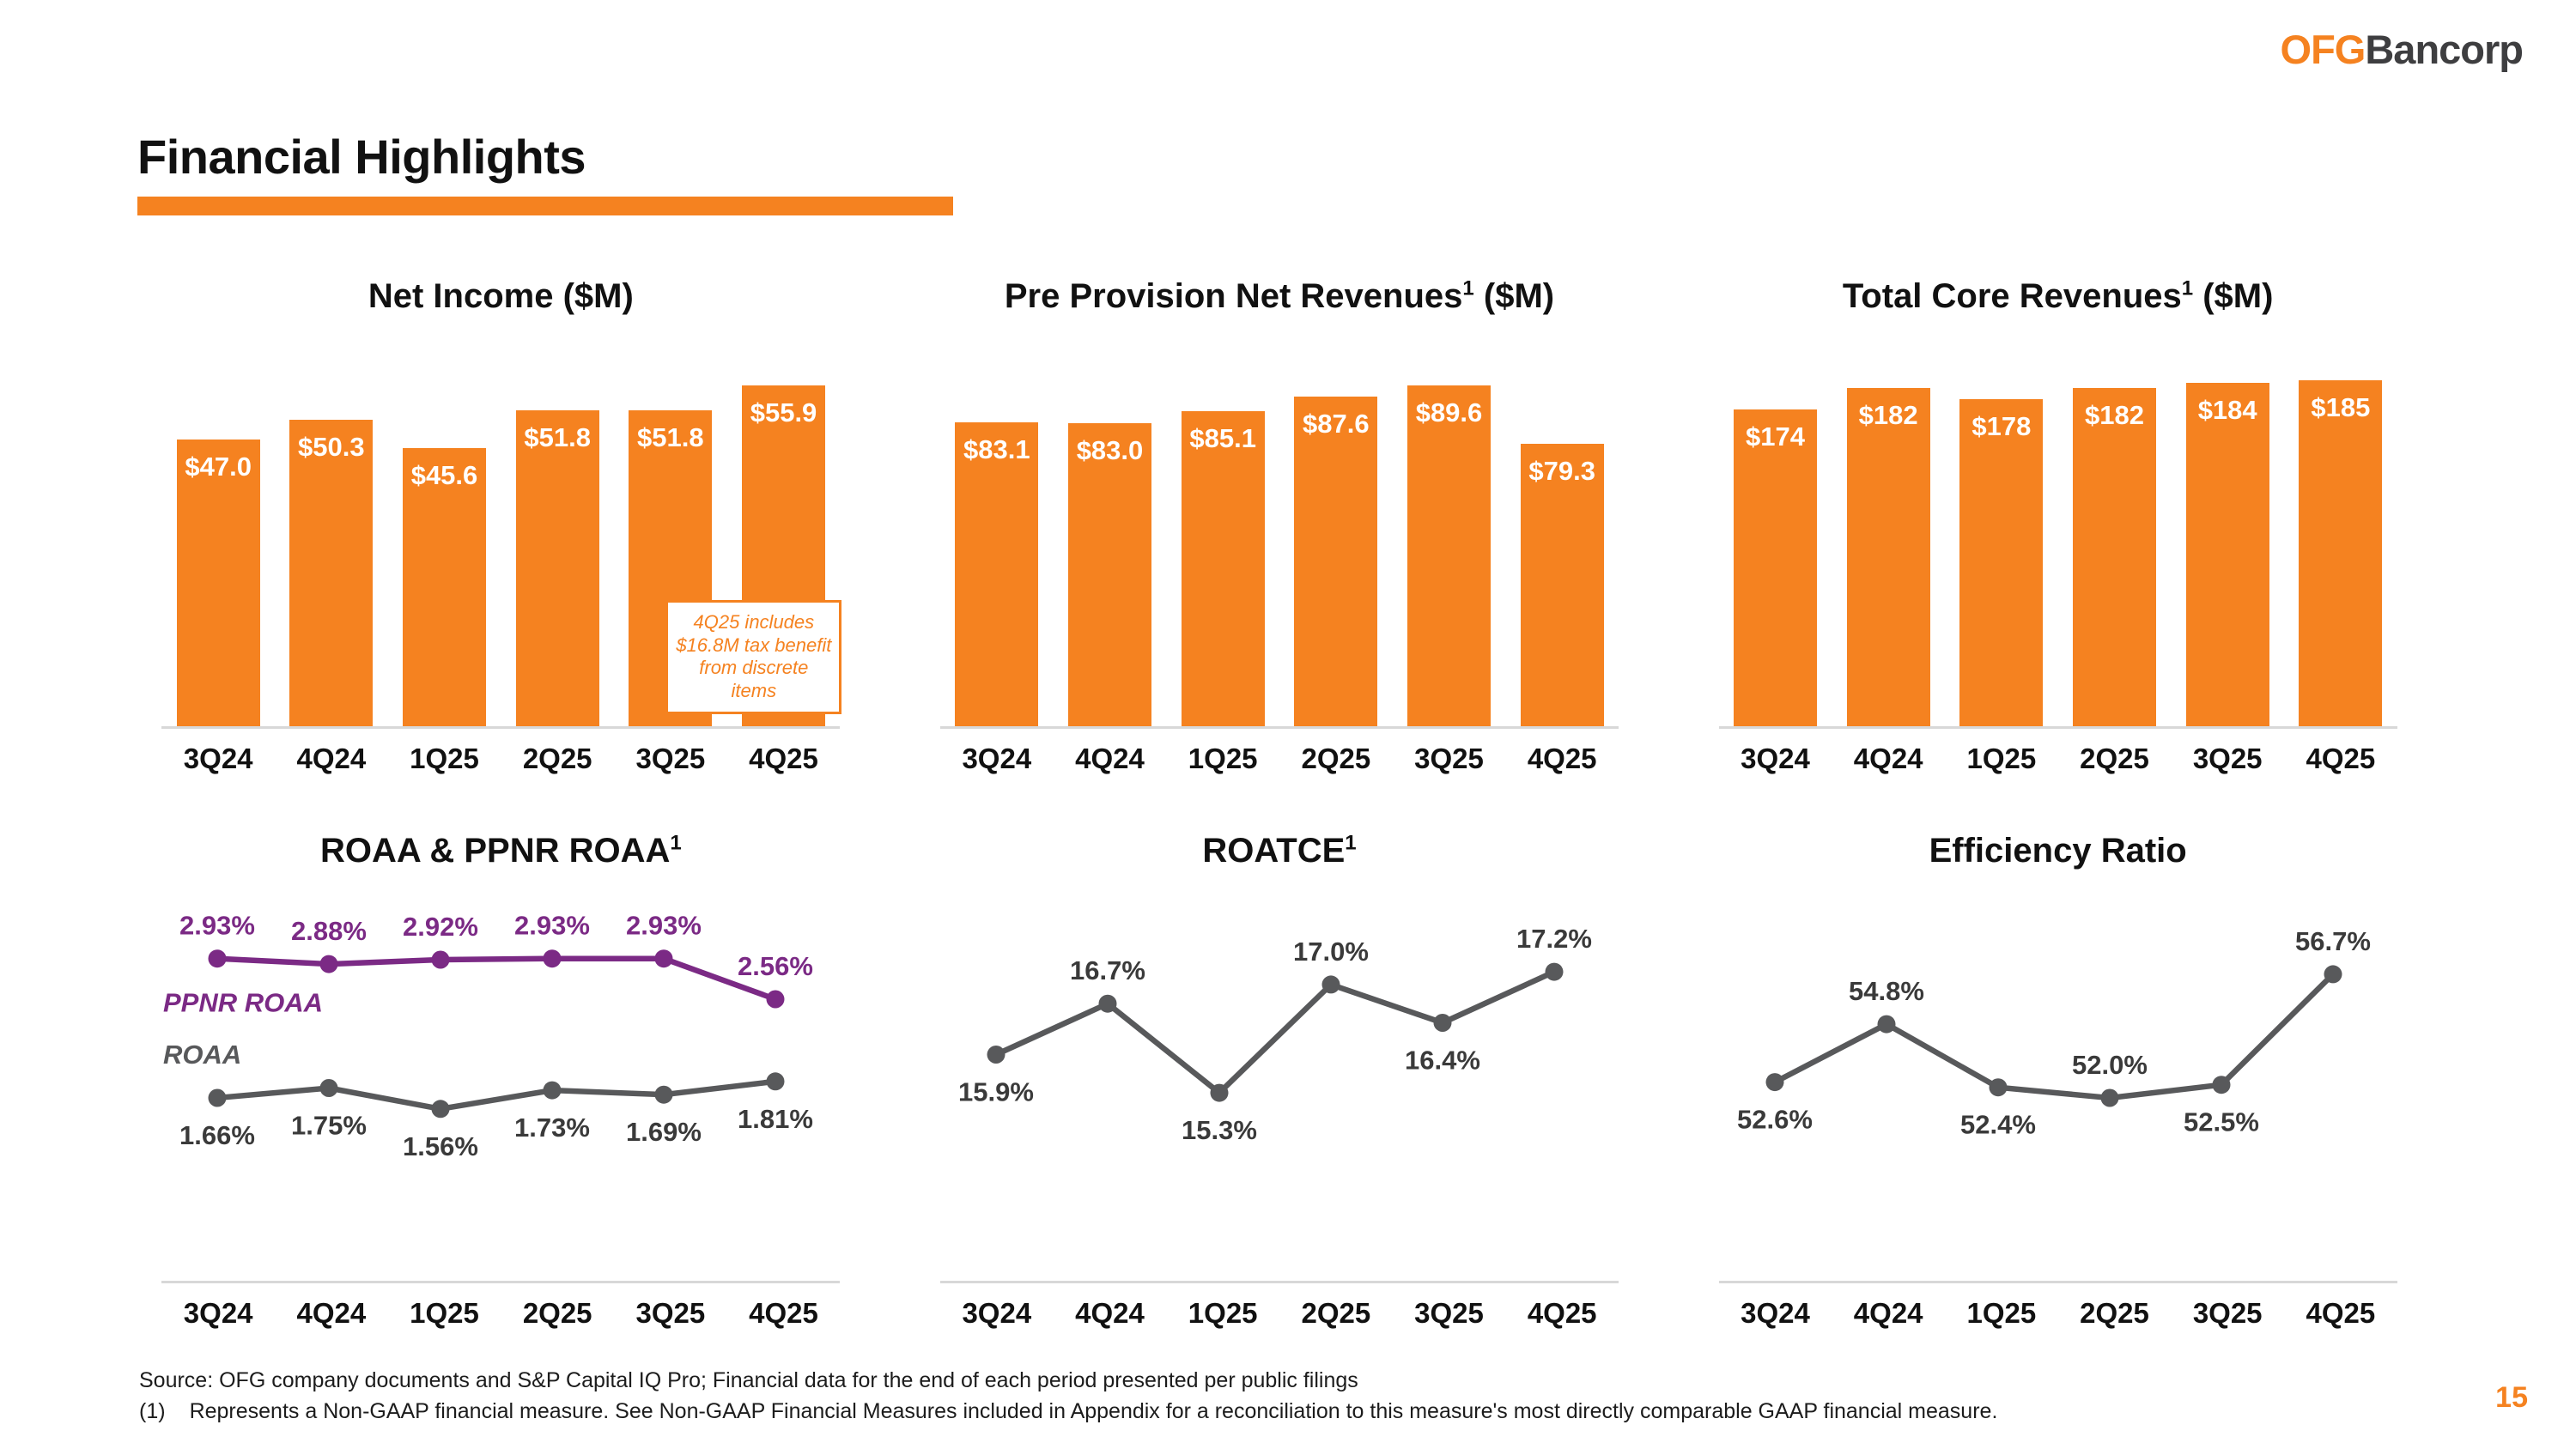 This screenshot has height=1449, width=2576. Describe the element at coordinates (1887, 991) in the screenshot. I see `svg-text: 54.8%` at that location.